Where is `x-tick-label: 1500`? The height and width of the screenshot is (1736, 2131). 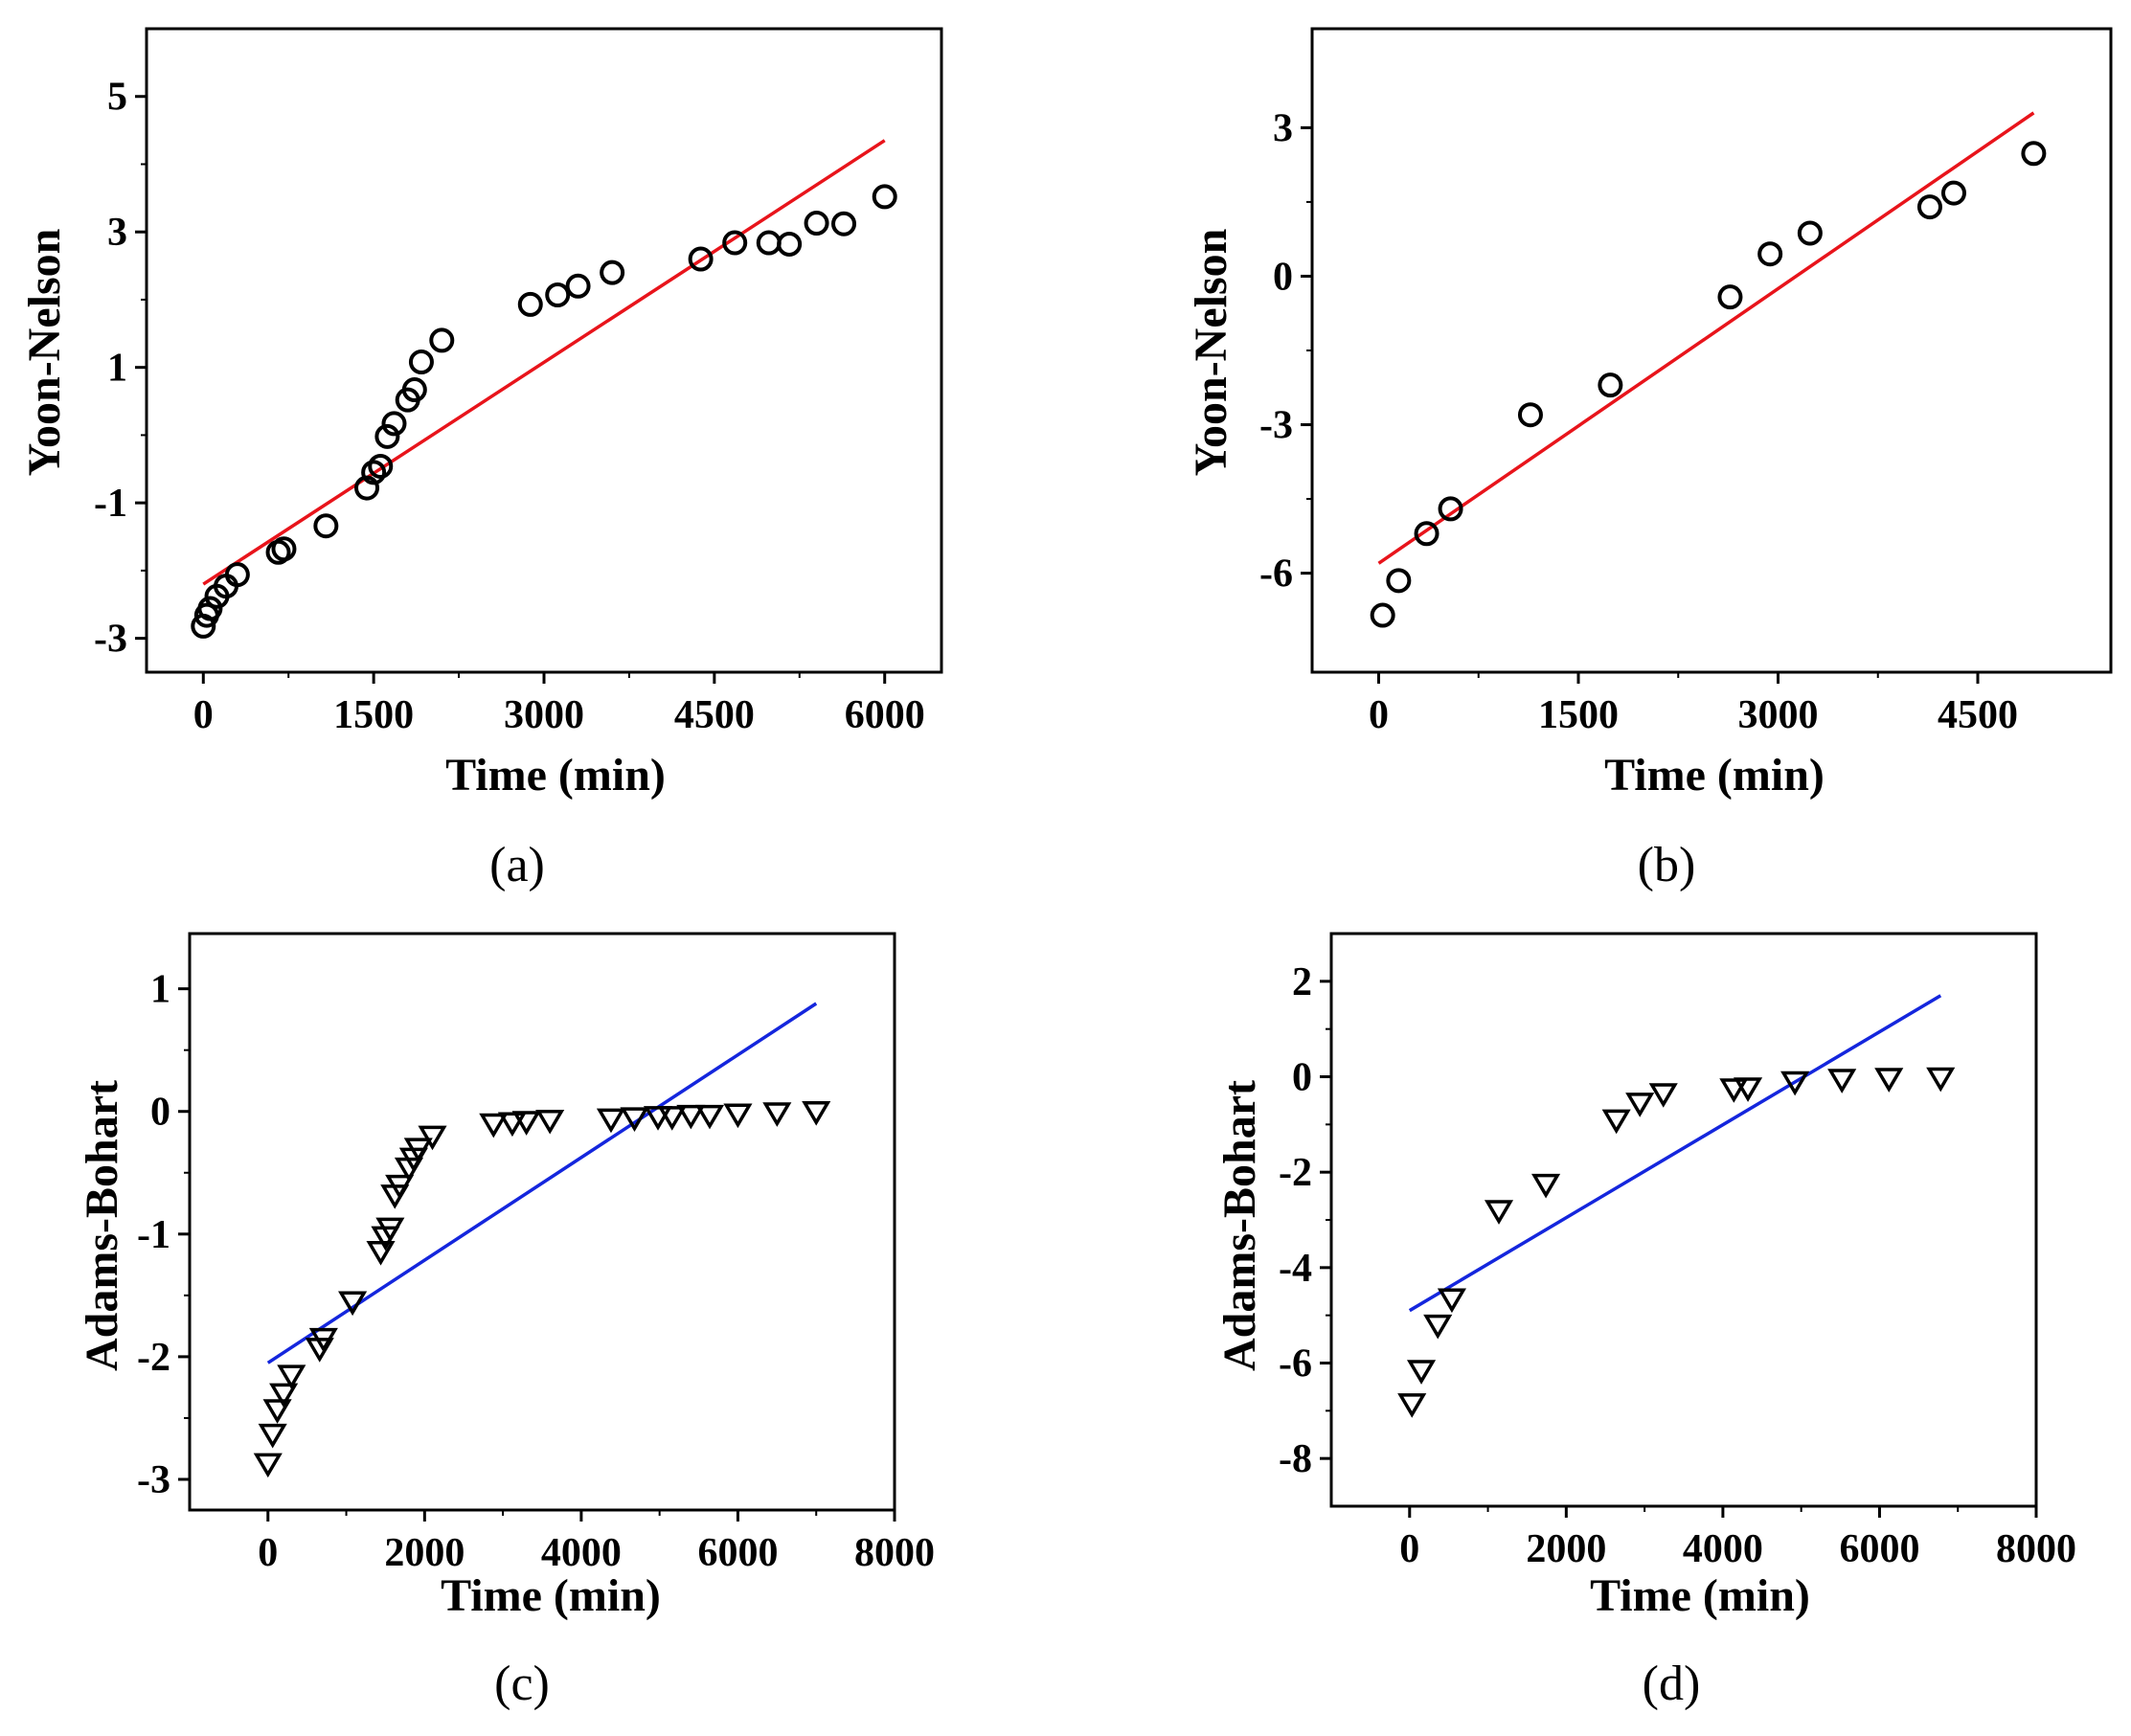 x-tick-label: 1500 is located at coordinates (1578, 715).